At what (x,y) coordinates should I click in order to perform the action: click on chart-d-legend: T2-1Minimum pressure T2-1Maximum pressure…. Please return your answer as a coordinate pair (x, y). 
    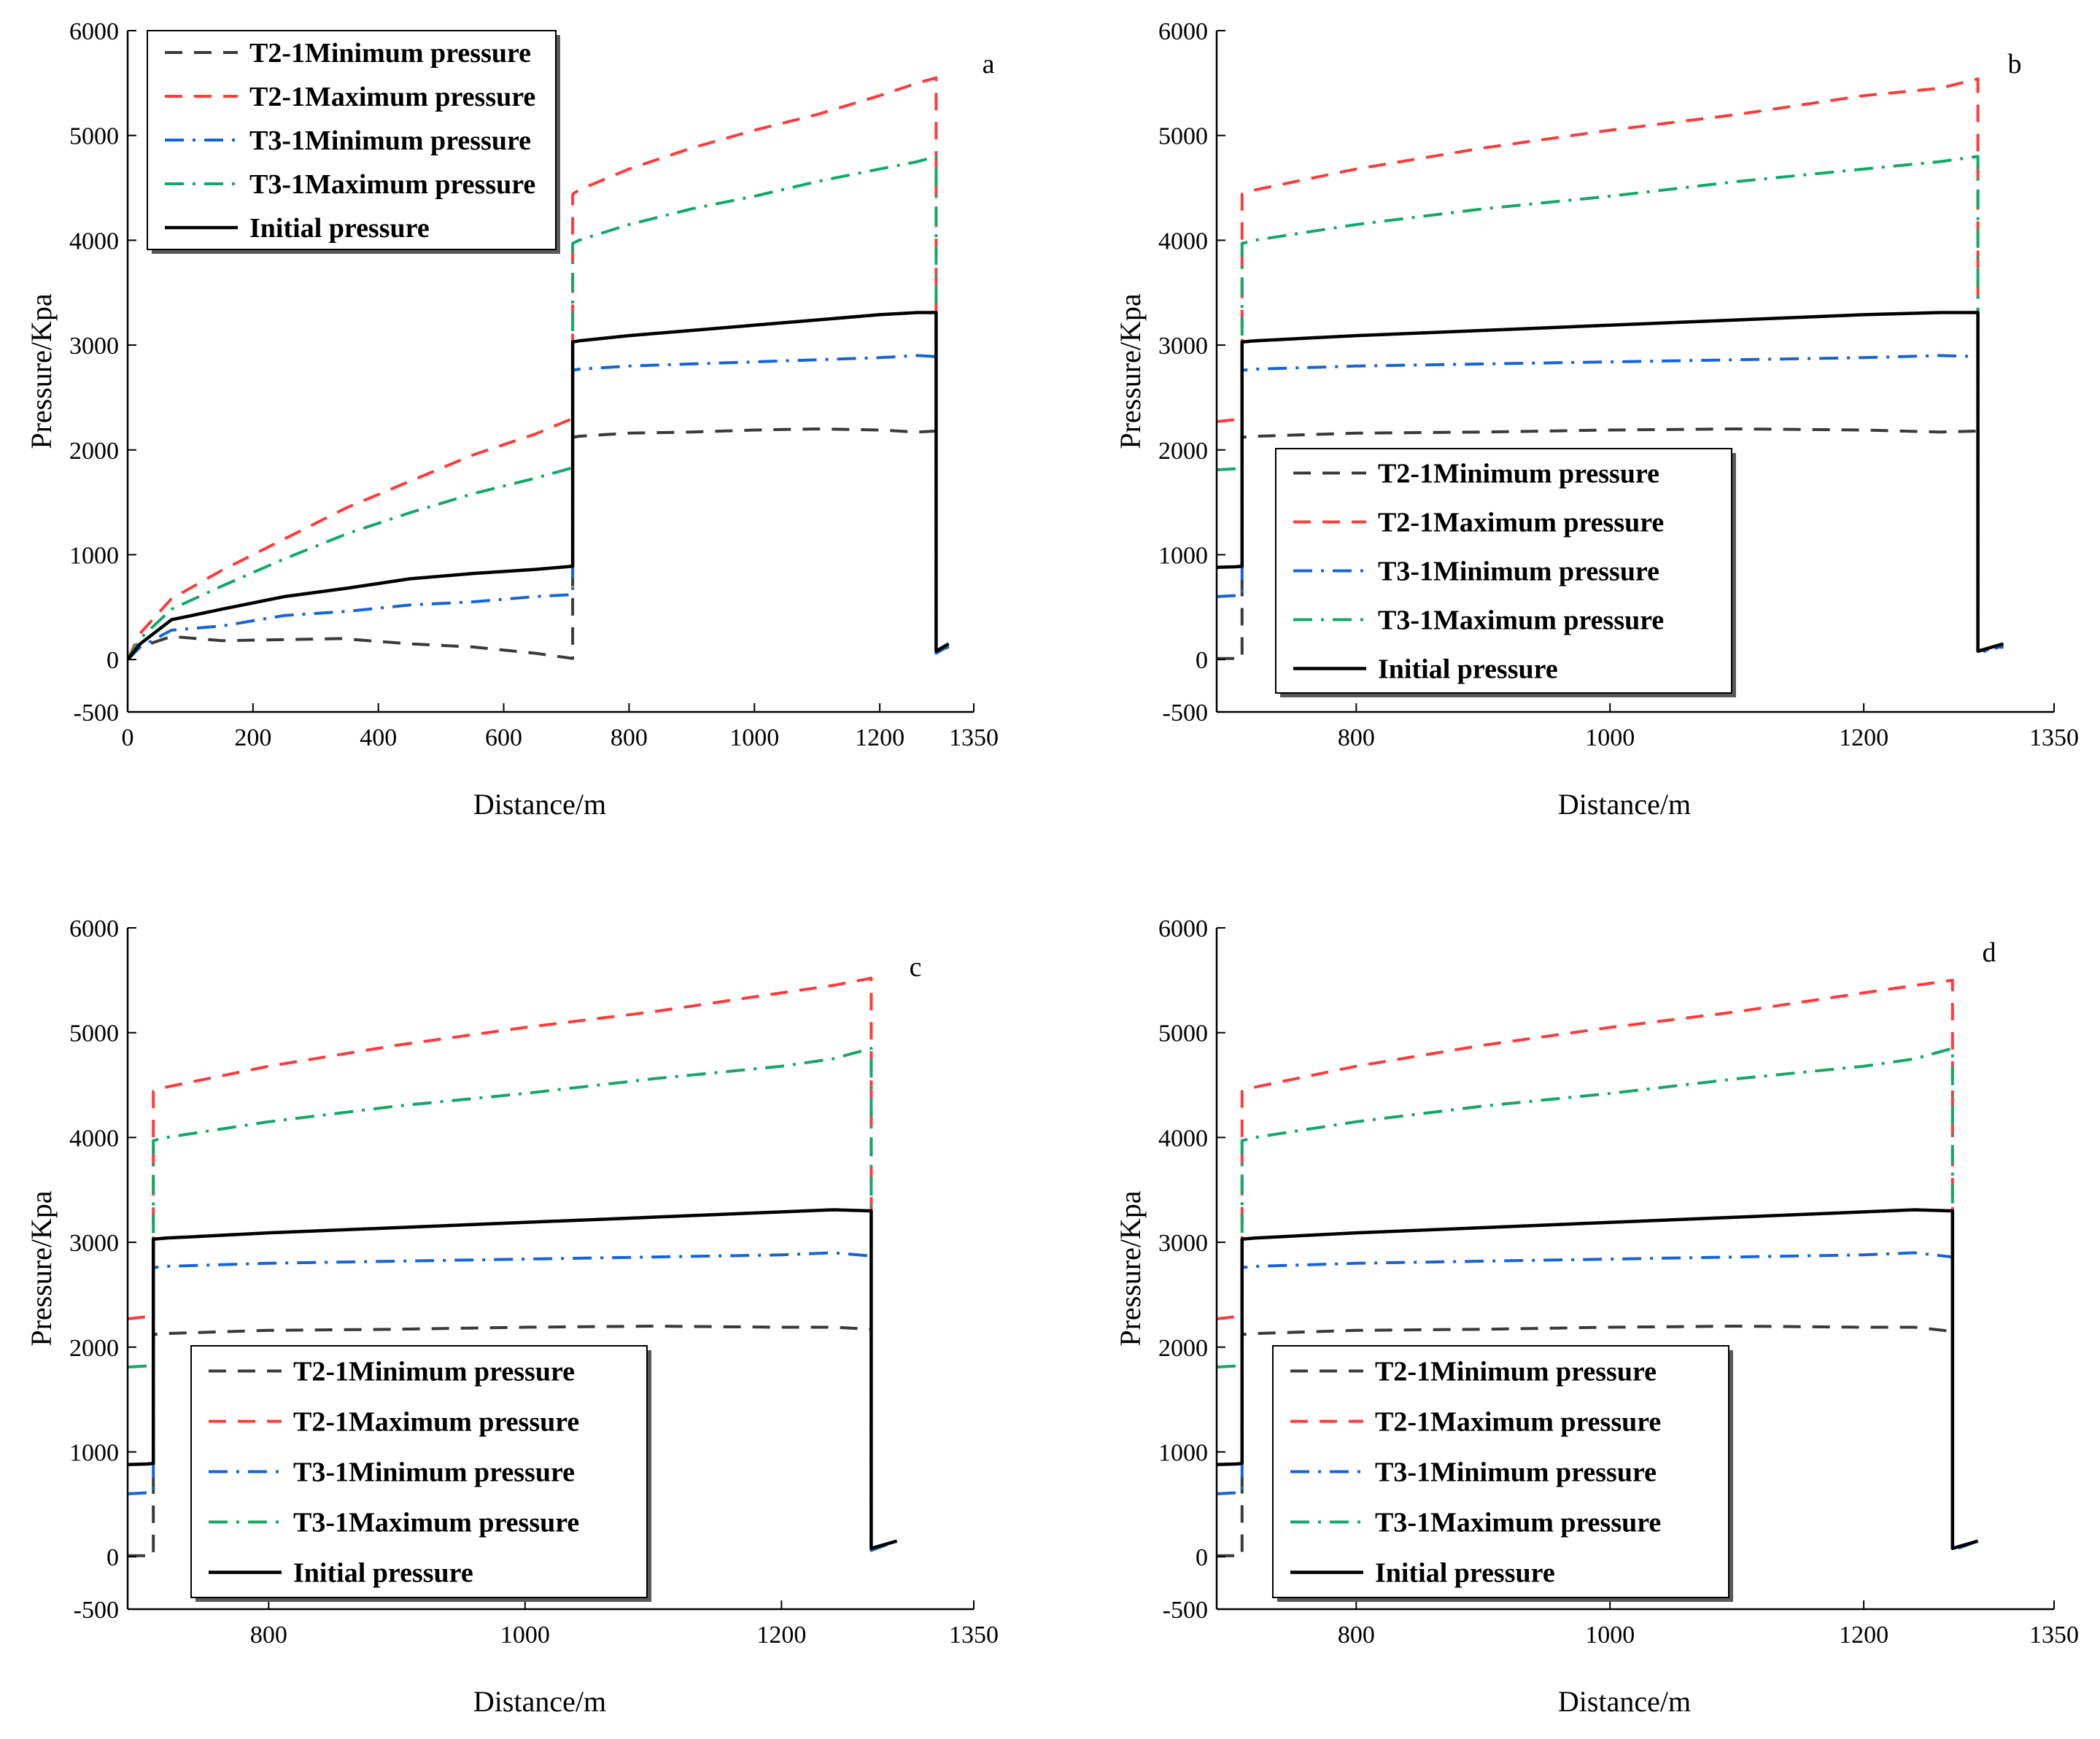
    Looking at the image, I should click on (1502, 1473).